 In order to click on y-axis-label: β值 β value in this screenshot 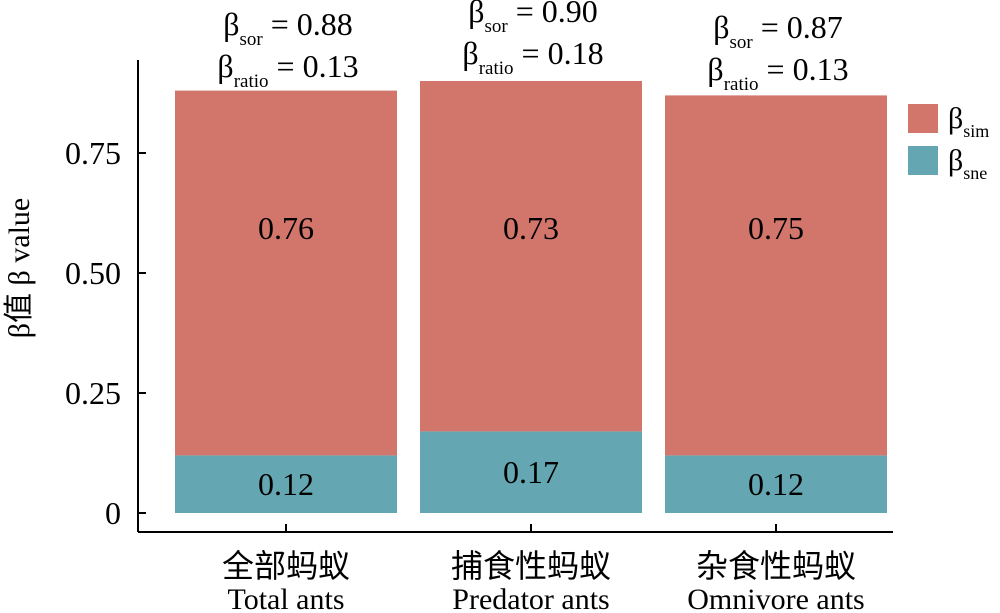, I will do `click(19, 268)`.